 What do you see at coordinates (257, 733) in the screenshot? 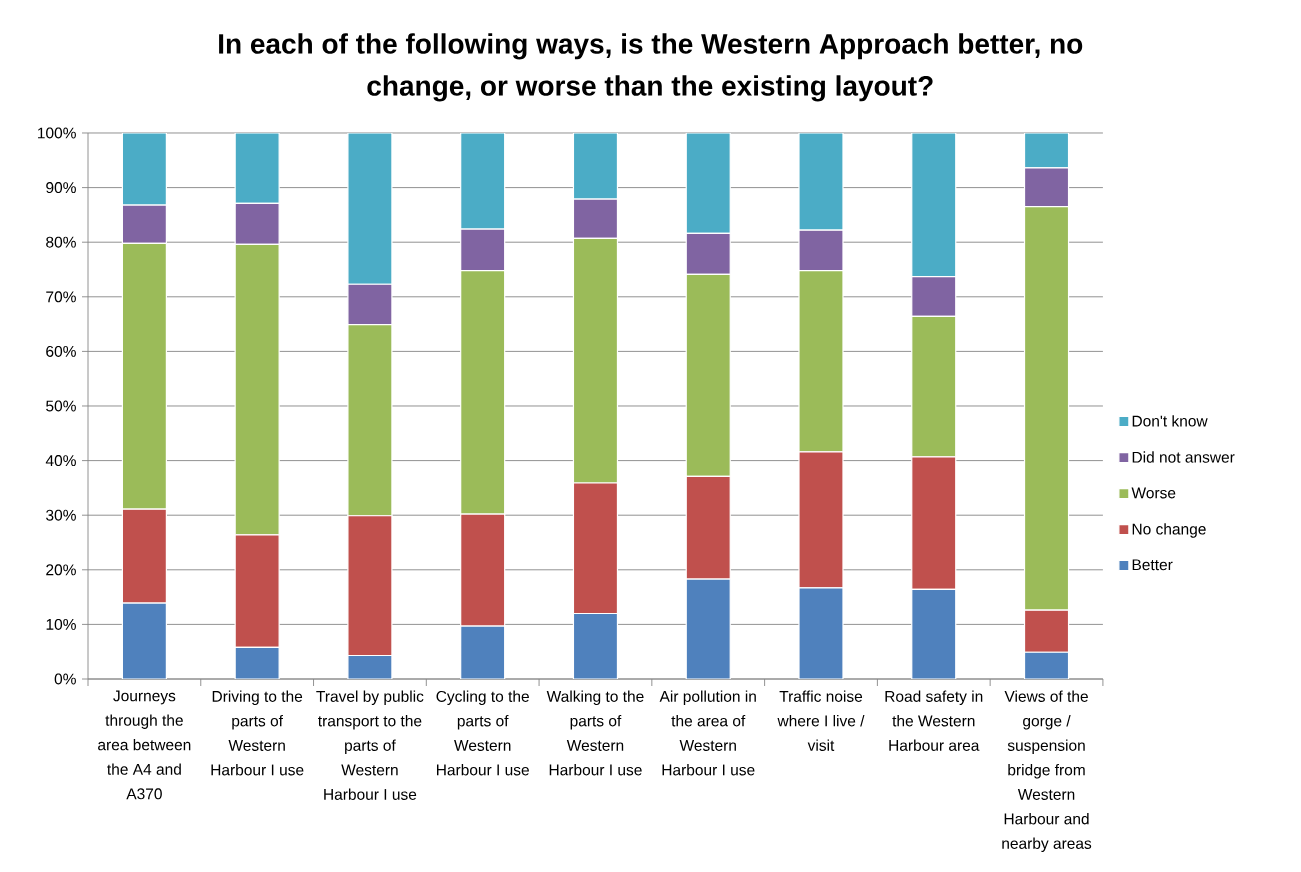
I see `x-tick-label: Driving to the parts of Western Harbour I use` at bounding box center [257, 733].